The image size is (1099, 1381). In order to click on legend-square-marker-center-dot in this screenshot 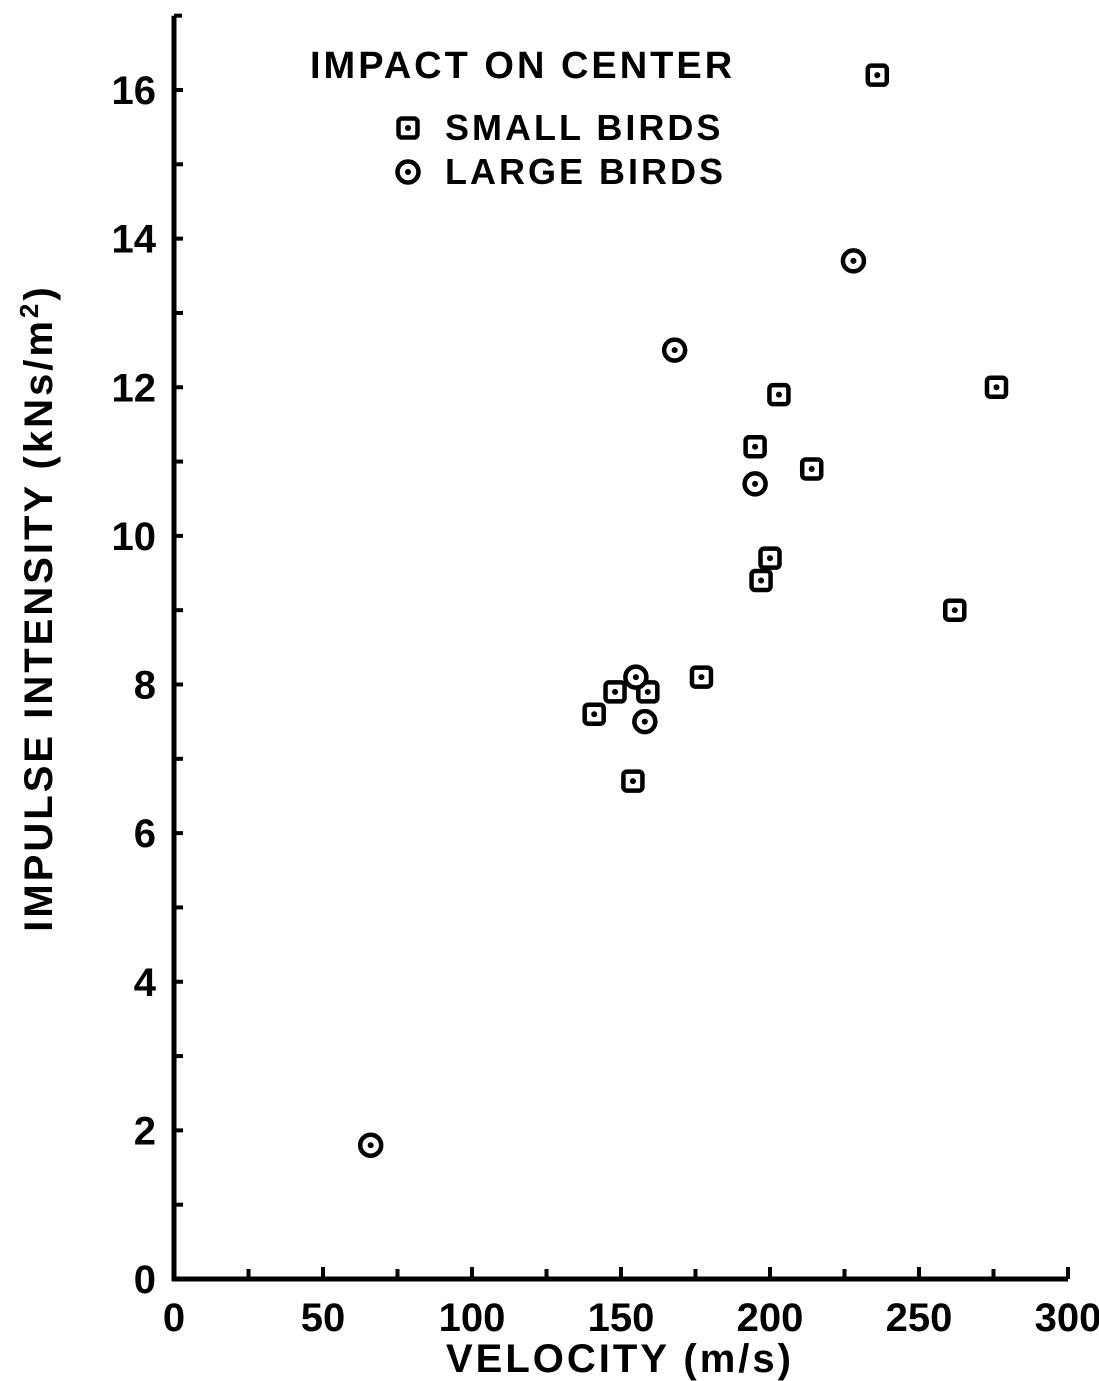, I will do `click(408, 128)`.